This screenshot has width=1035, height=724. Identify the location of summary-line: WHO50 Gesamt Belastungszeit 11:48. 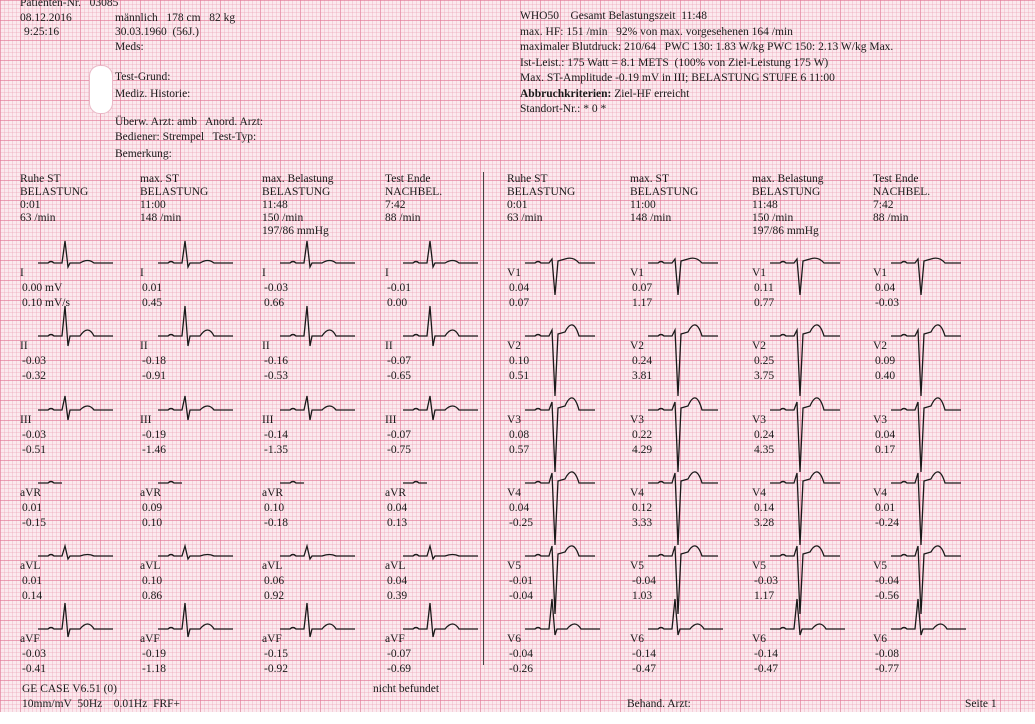
(614, 16).